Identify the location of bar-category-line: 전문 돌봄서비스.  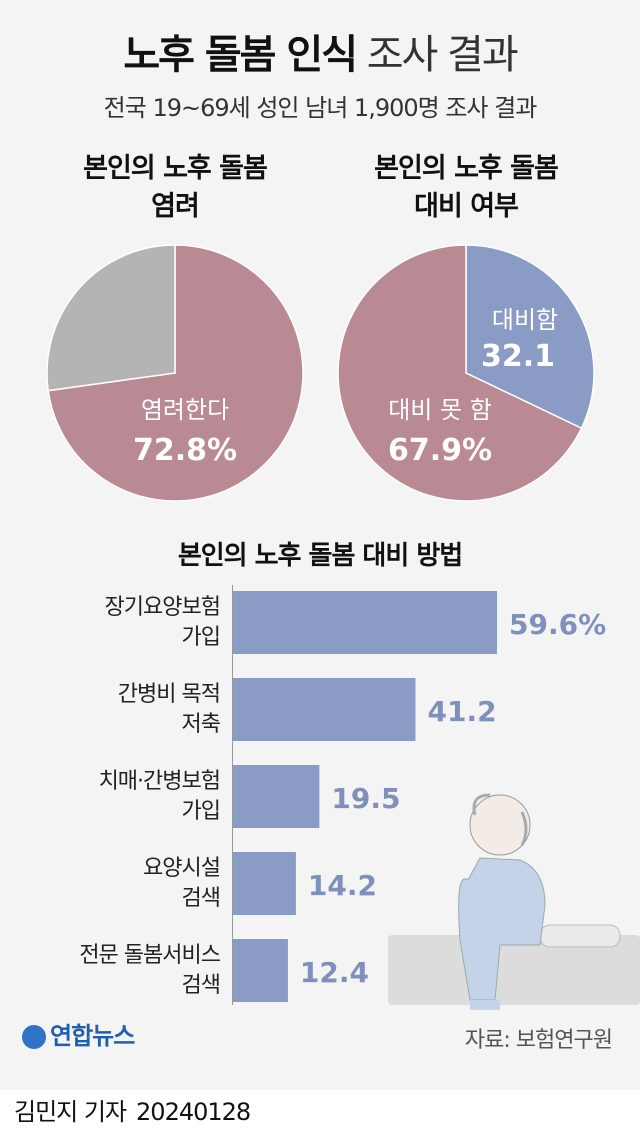
(150, 955).